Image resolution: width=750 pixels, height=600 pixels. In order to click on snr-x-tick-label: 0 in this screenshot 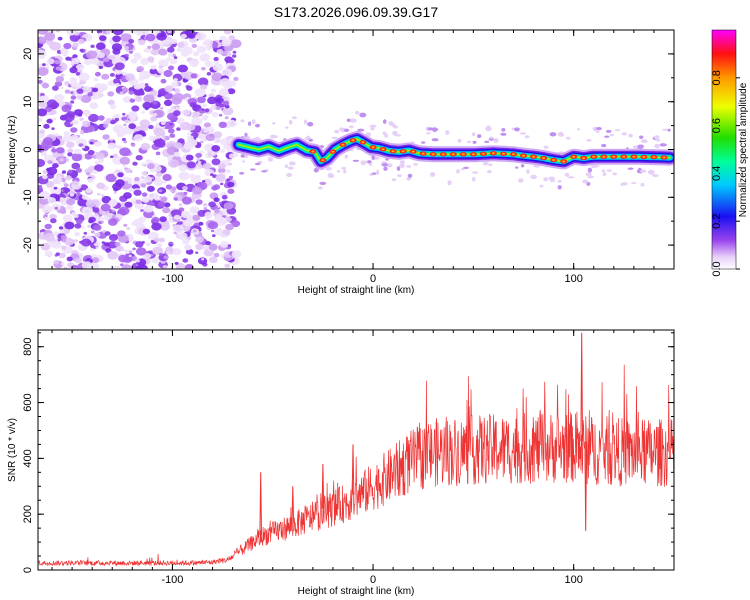, I will do `click(373, 580)`.